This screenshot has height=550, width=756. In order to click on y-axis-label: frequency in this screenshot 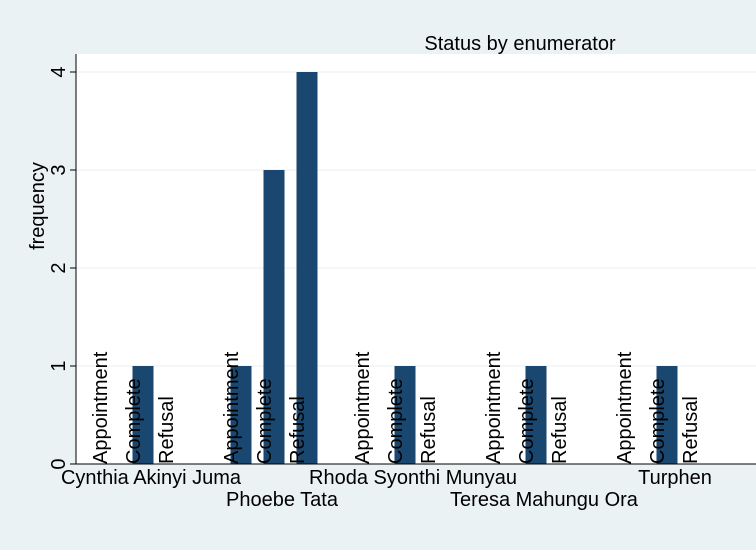, I will do `click(38, 206)`.